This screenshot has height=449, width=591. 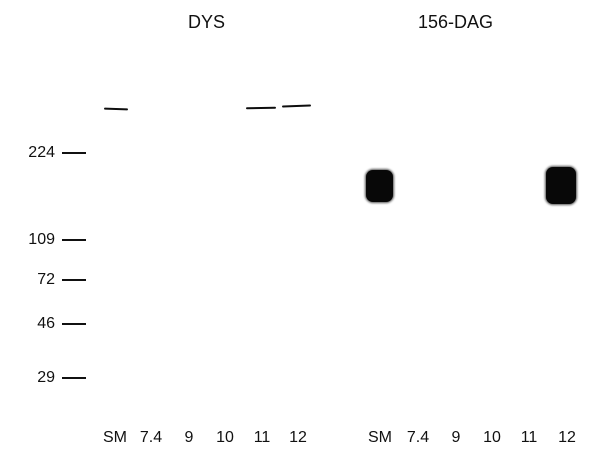 What do you see at coordinates (567, 437) in the screenshot?
I see `lane-label-dag-12: 12` at bounding box center [567, 437].